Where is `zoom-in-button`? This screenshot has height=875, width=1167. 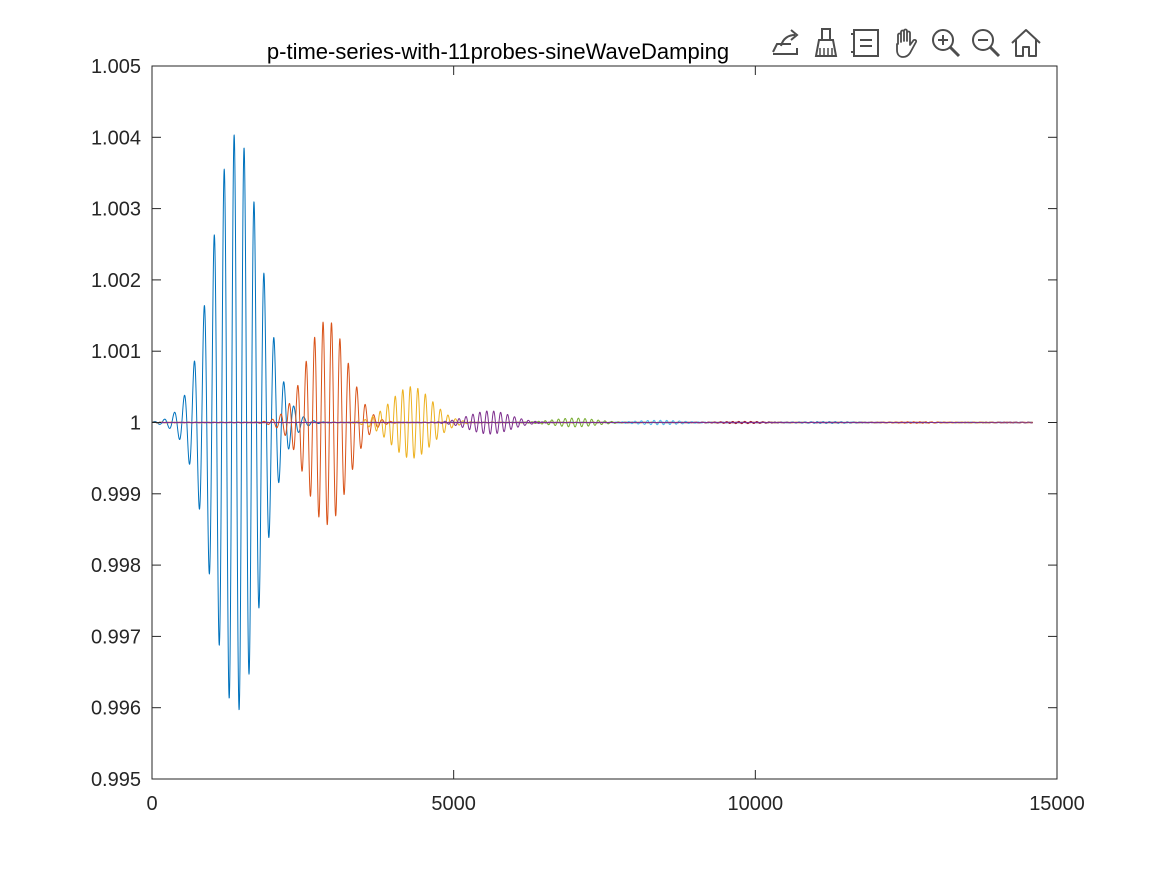
zoom-in-button is located at coordinates (946, 43).